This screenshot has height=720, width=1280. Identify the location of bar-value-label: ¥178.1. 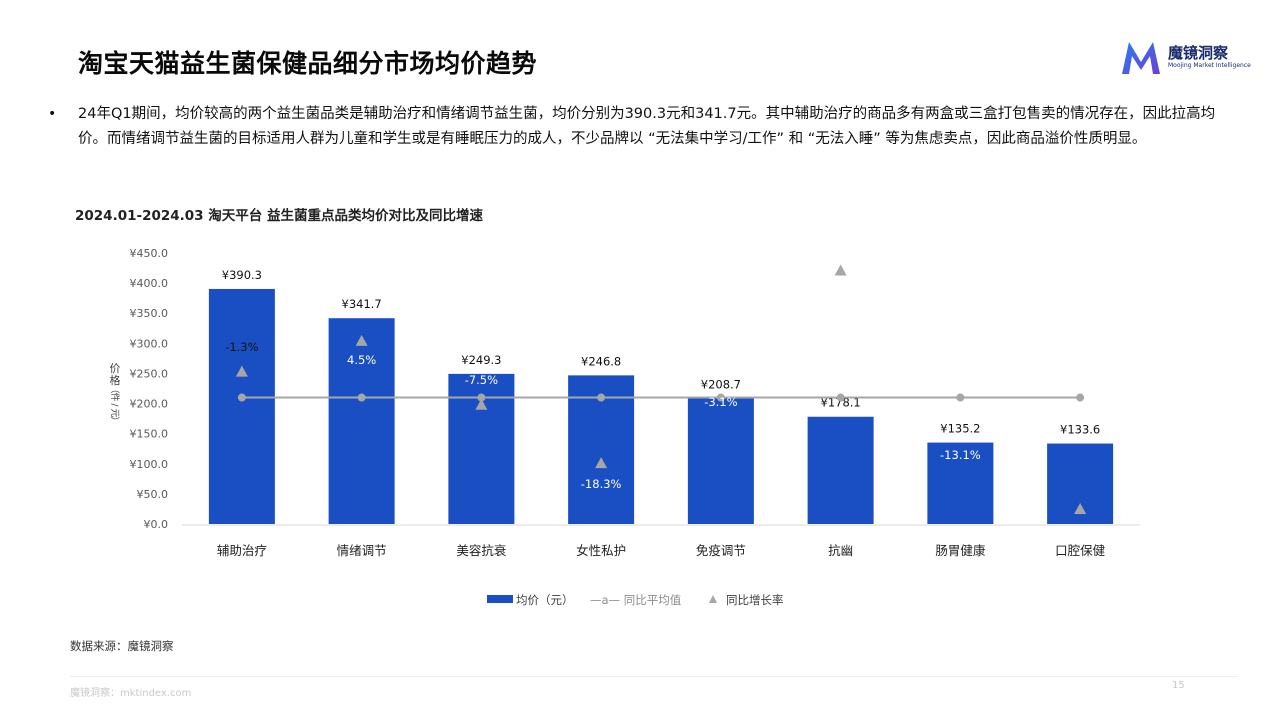
(841, 403).